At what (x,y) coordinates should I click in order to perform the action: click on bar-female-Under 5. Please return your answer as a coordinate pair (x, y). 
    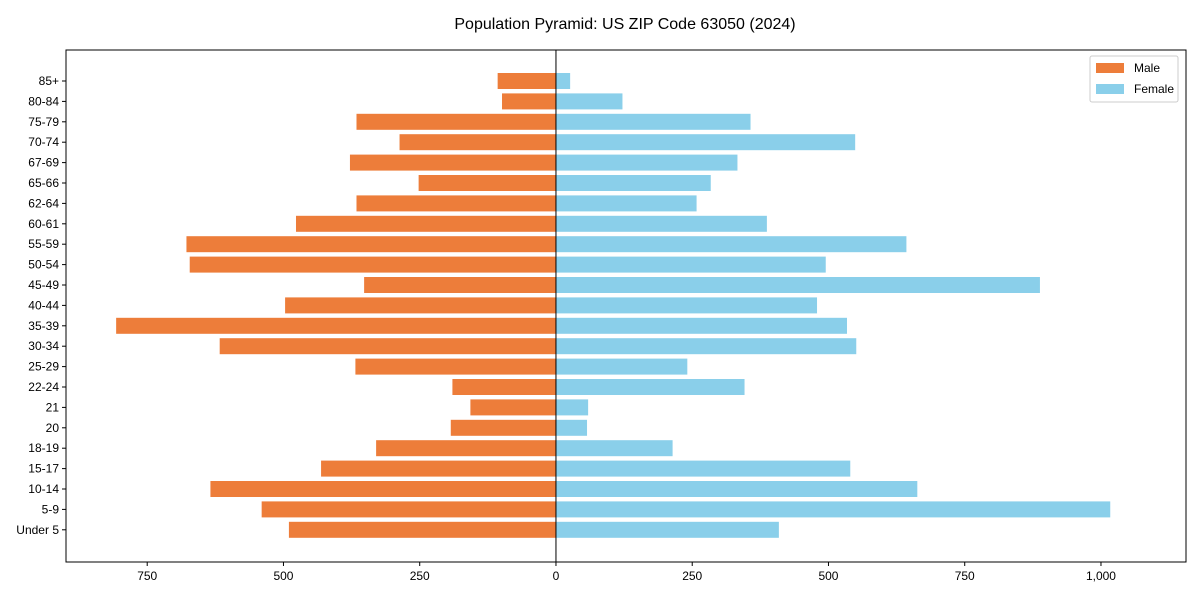
    Looking at the image, I should click on (667, 529).